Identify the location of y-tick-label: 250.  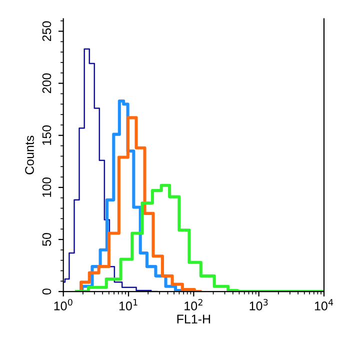
(47, 31).